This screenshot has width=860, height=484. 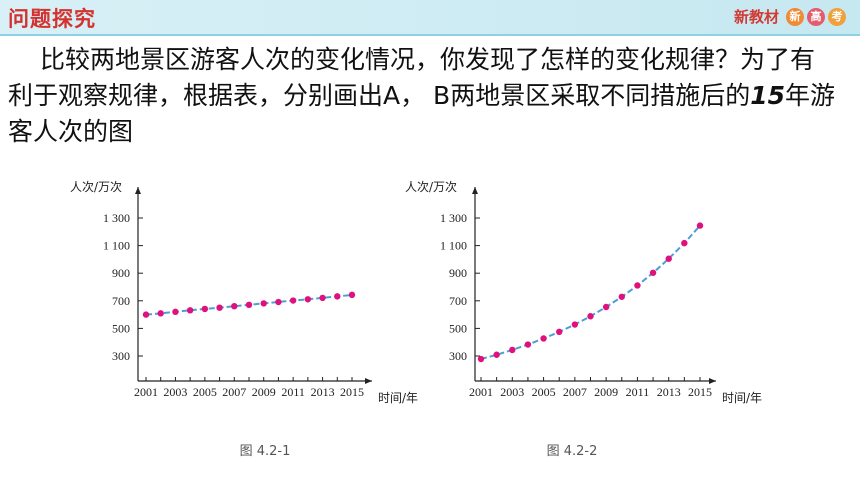 I want to click on brand-badge-xin: 新, so click(x=795, y=16).